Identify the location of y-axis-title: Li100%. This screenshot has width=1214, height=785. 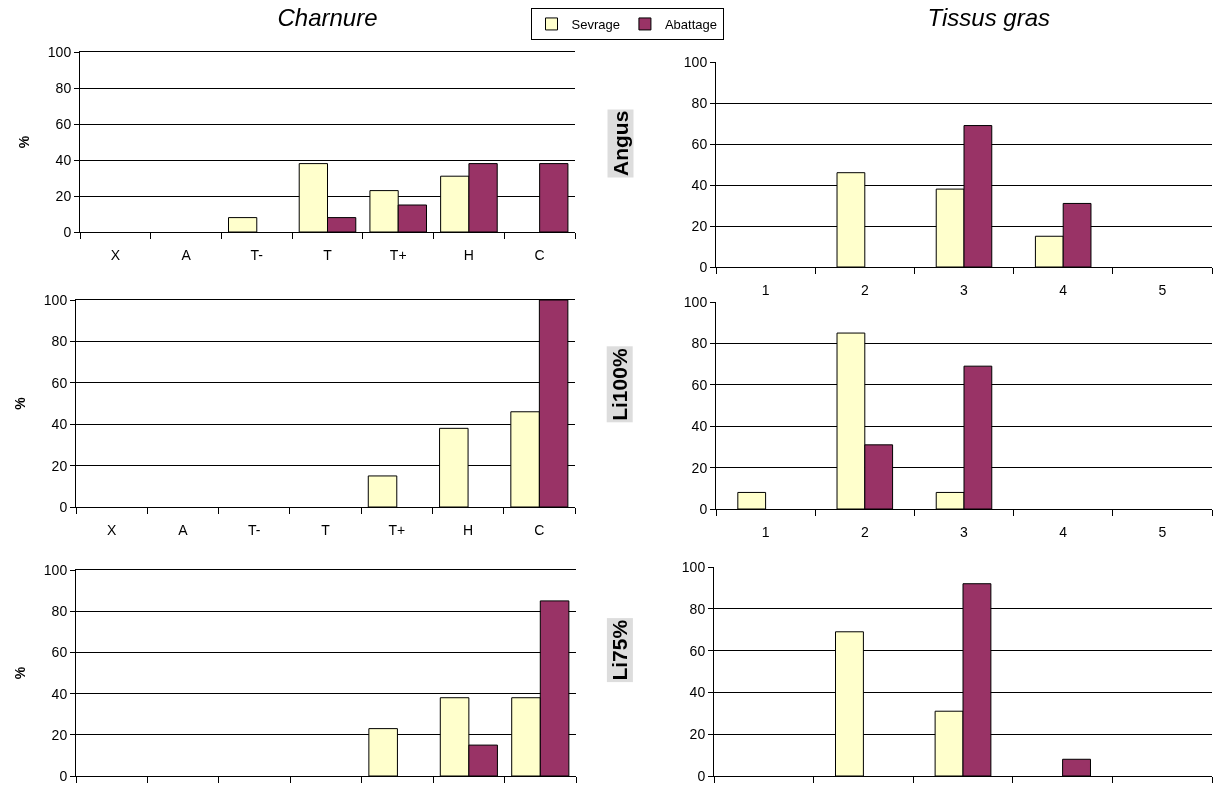
(620, 384).